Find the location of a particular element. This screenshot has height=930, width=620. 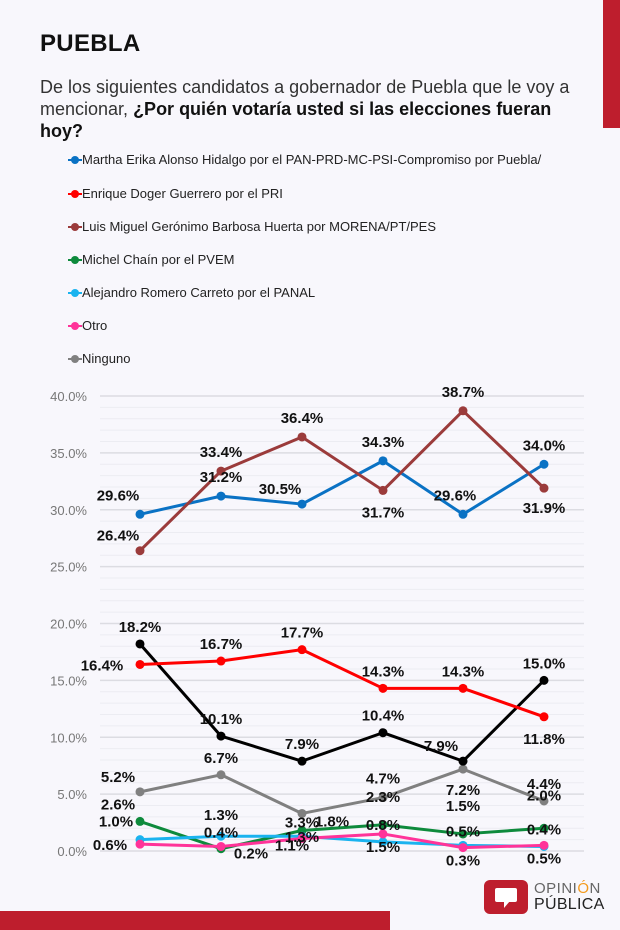

data-label: 0.2% is located at coordinates (251, 854).